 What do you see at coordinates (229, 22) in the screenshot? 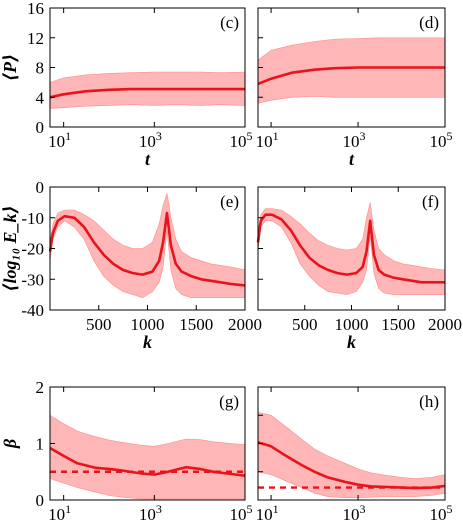
I see `panel-label: (c)` at bounding box center [229, 22].